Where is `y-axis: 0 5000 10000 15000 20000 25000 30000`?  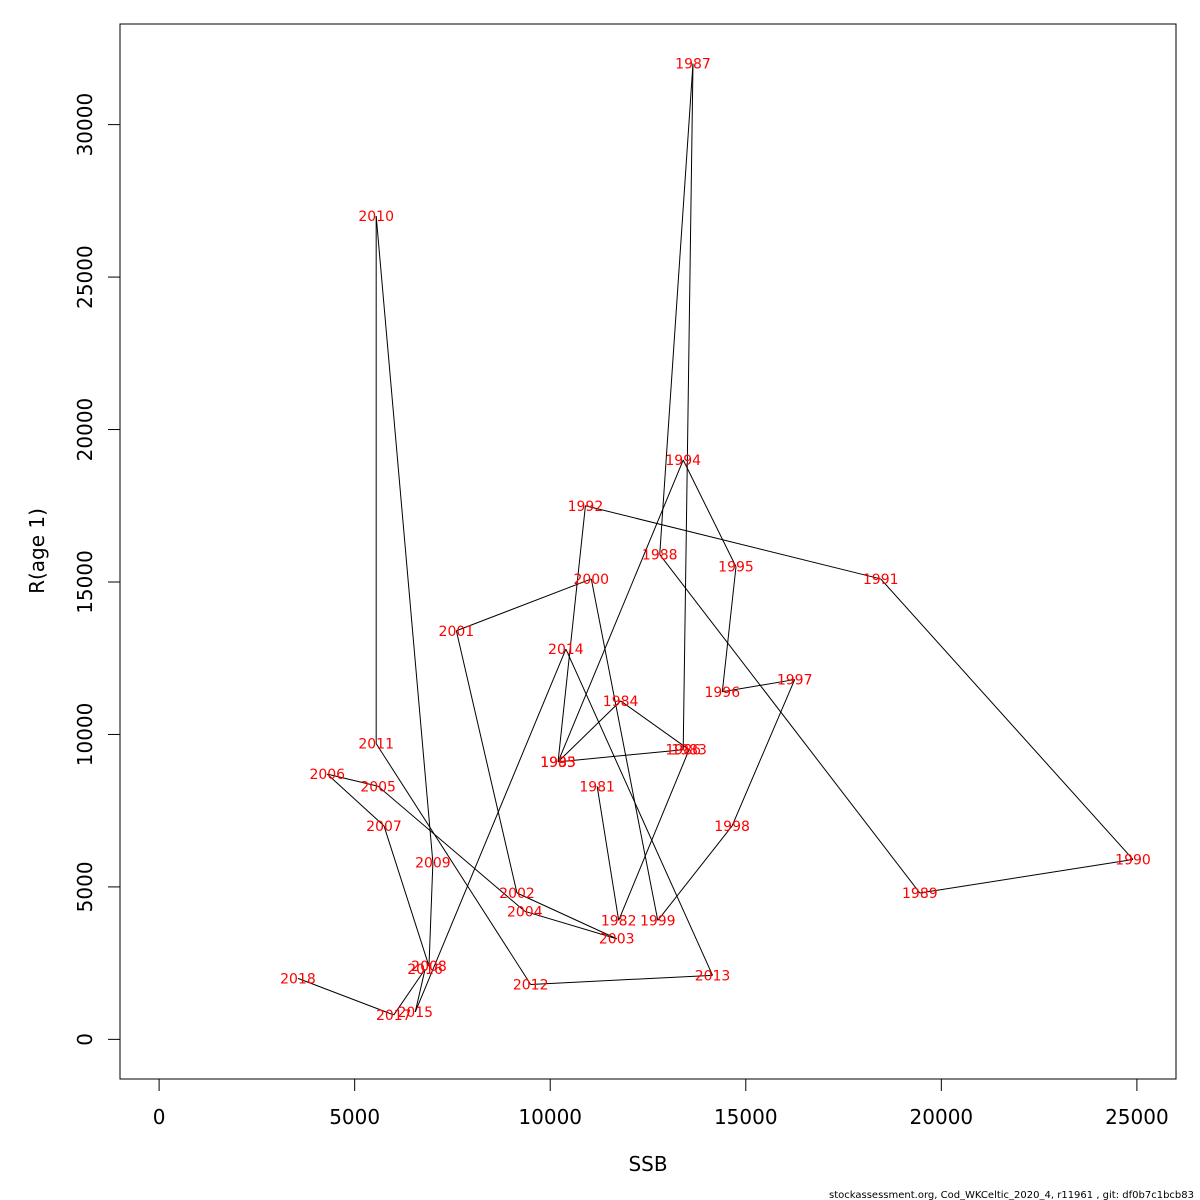 y-axis: 0 5000 10000 15000 20000 25000 30000 is located at coordinates (97, 569).